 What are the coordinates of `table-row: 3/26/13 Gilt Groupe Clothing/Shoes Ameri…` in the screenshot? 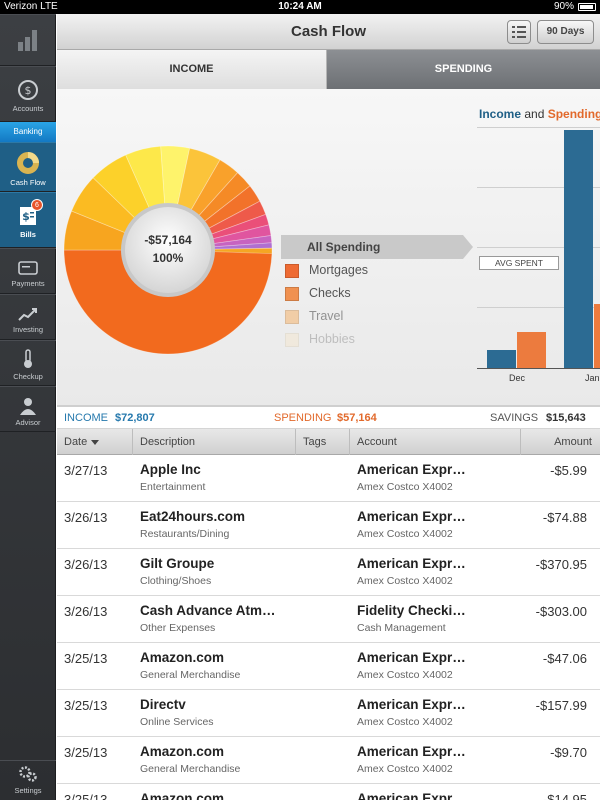 It's located at (328, 572).